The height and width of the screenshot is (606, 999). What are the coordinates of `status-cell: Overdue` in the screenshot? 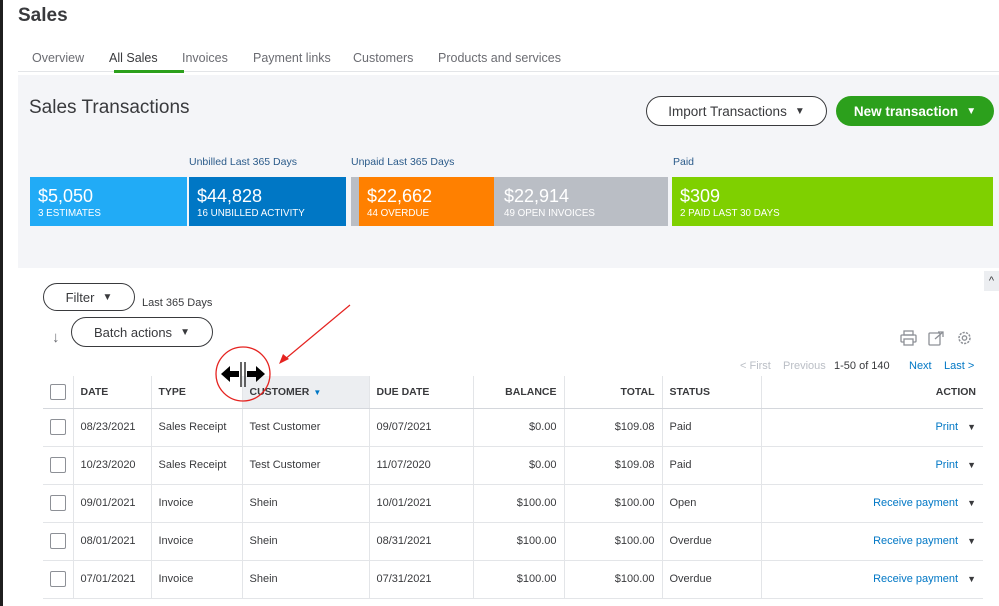 It's located at (712, 579).